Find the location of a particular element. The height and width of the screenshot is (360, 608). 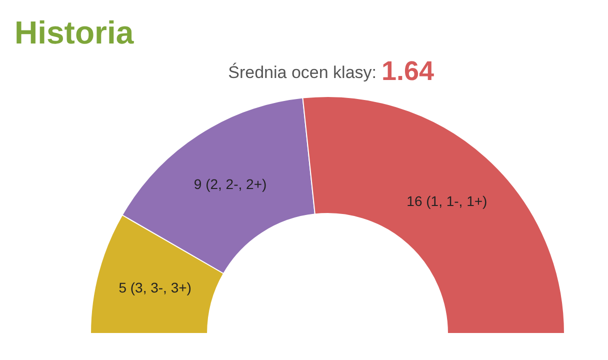

text: 1.64 is located at coordinates (408, 71).